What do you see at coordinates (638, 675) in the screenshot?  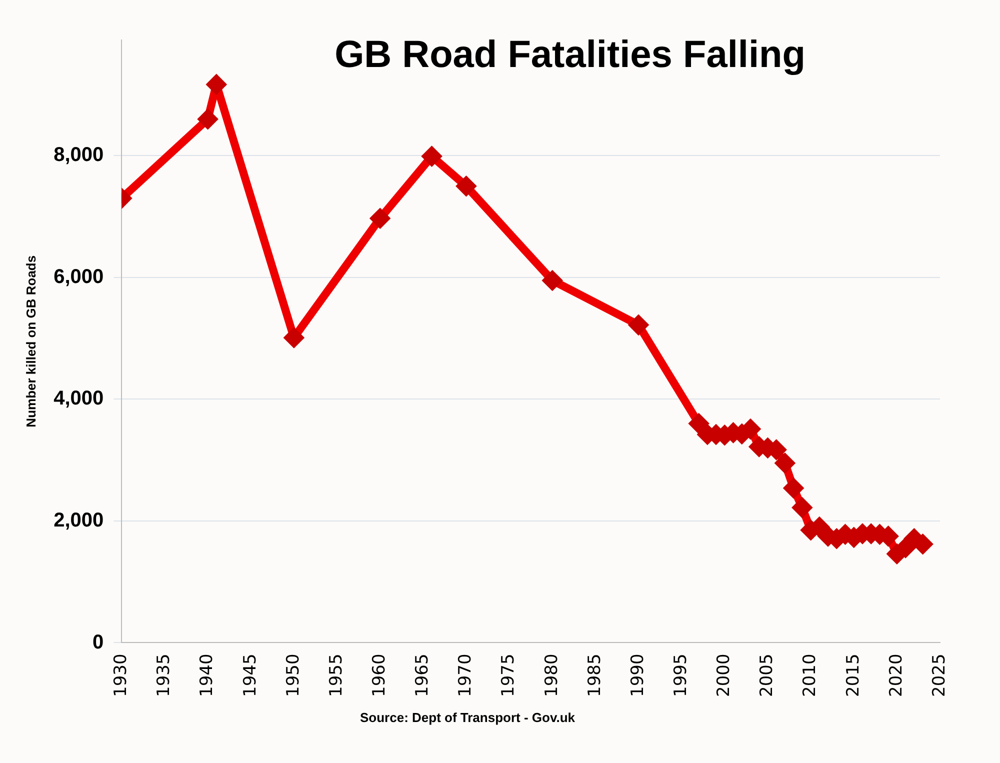 I see `x-tick-label: 1990` at bounding box center [638, 675].